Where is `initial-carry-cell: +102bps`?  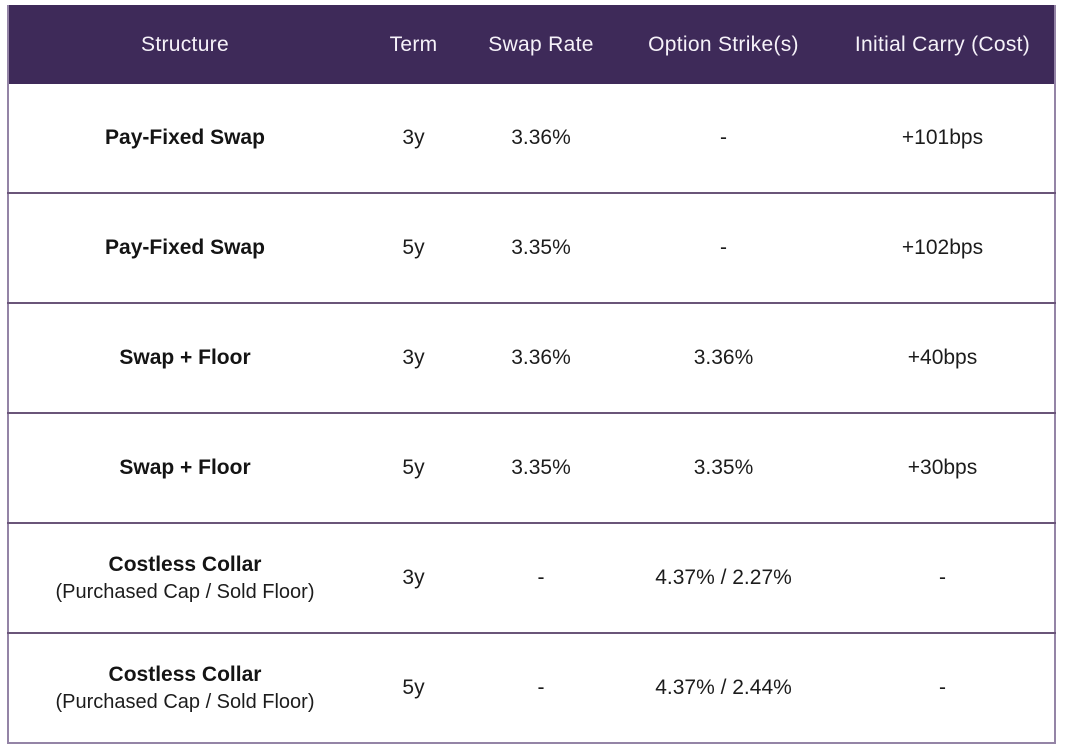
initial-carry-cell: +102bps is located at coordinates (943, 247).